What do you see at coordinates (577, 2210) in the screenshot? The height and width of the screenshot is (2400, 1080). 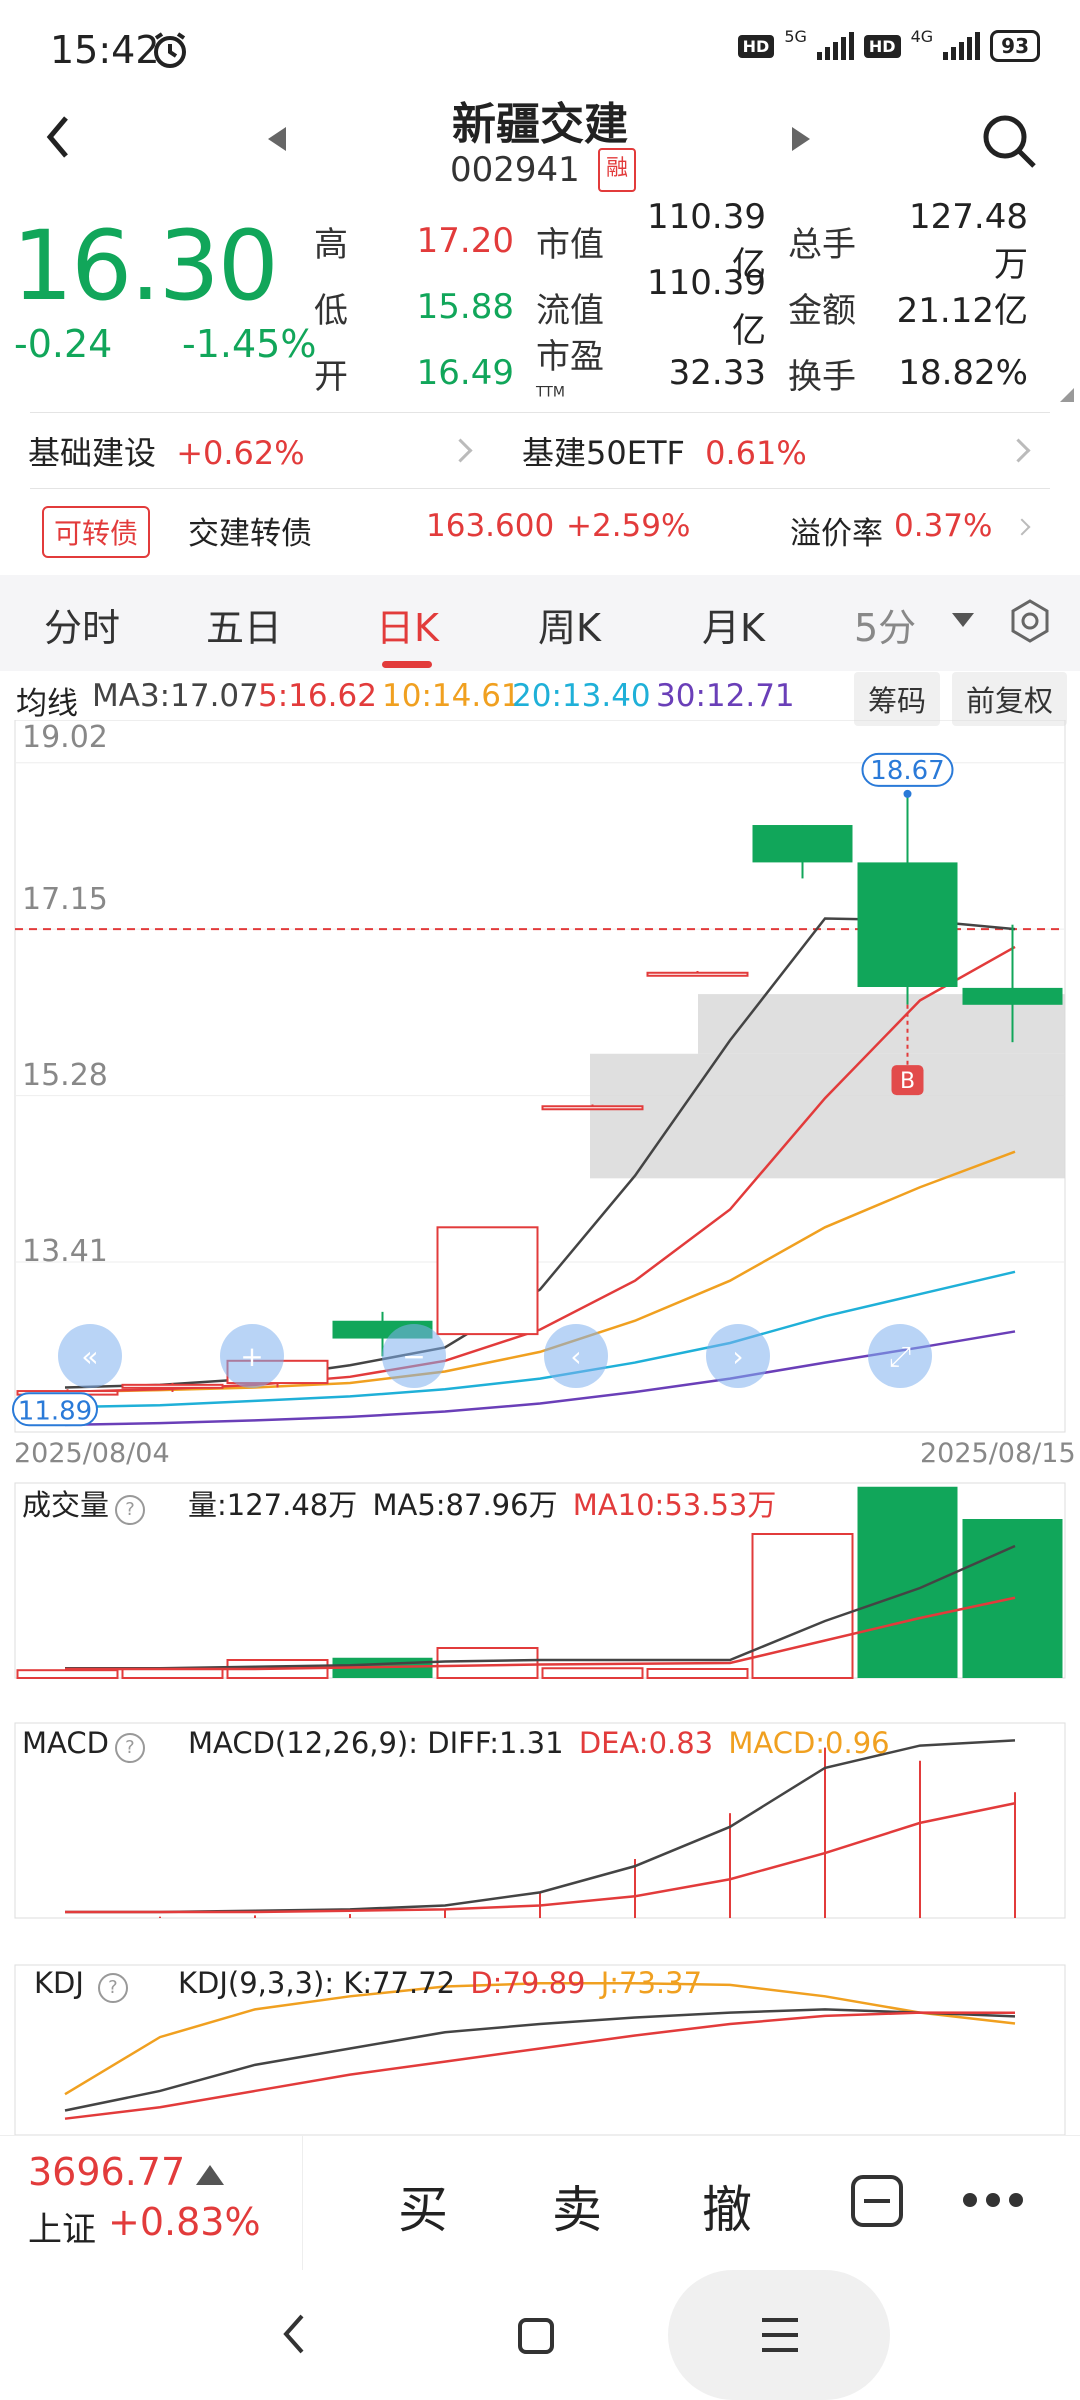 I see `sell-button: 卖` at bounding box center [577, 2210].